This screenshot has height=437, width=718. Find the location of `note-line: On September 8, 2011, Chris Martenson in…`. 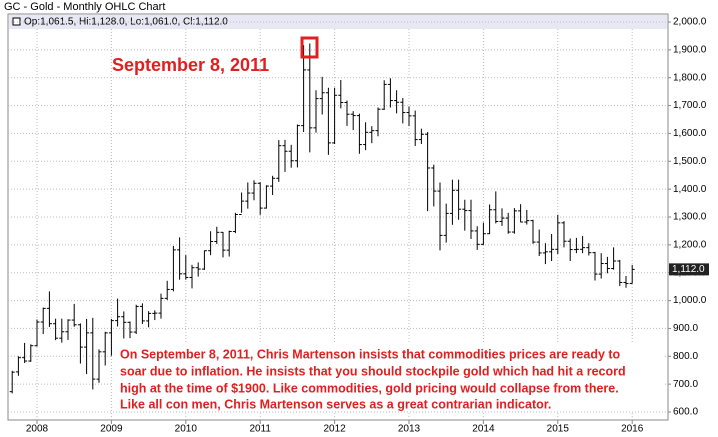

note-line: On September 8, 2011, Chris Martenson in… is located at coordinates (370, 354).